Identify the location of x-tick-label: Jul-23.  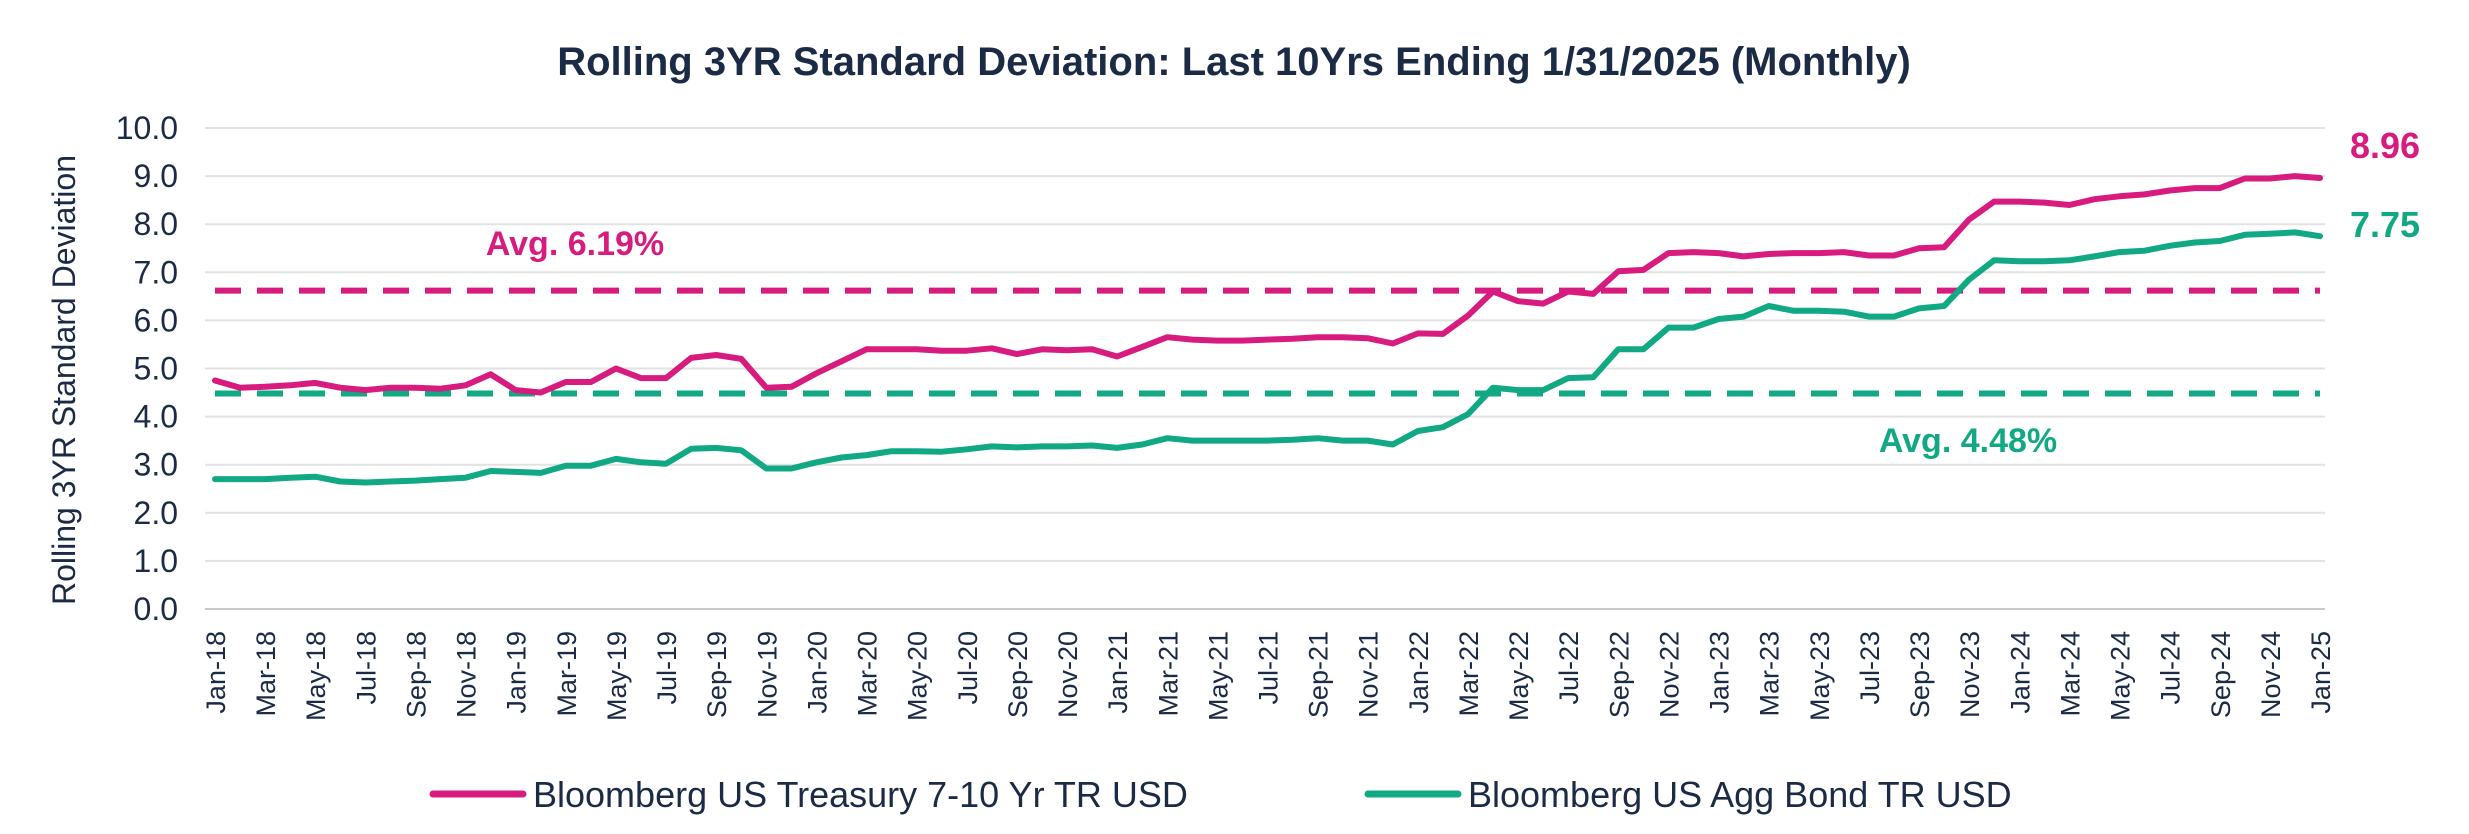
(1870, 668).